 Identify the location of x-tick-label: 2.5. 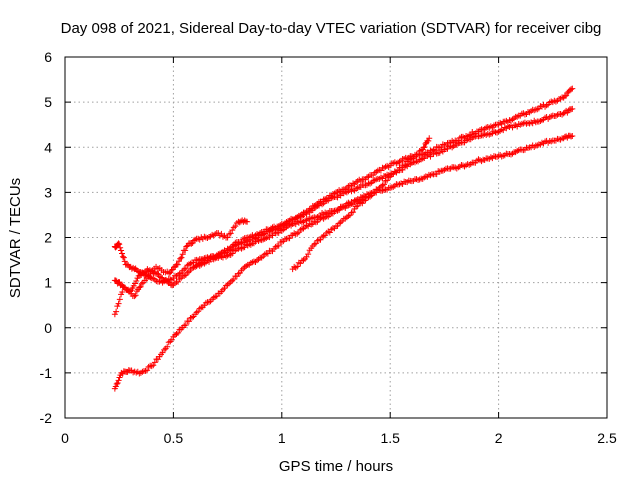
(607, 438).